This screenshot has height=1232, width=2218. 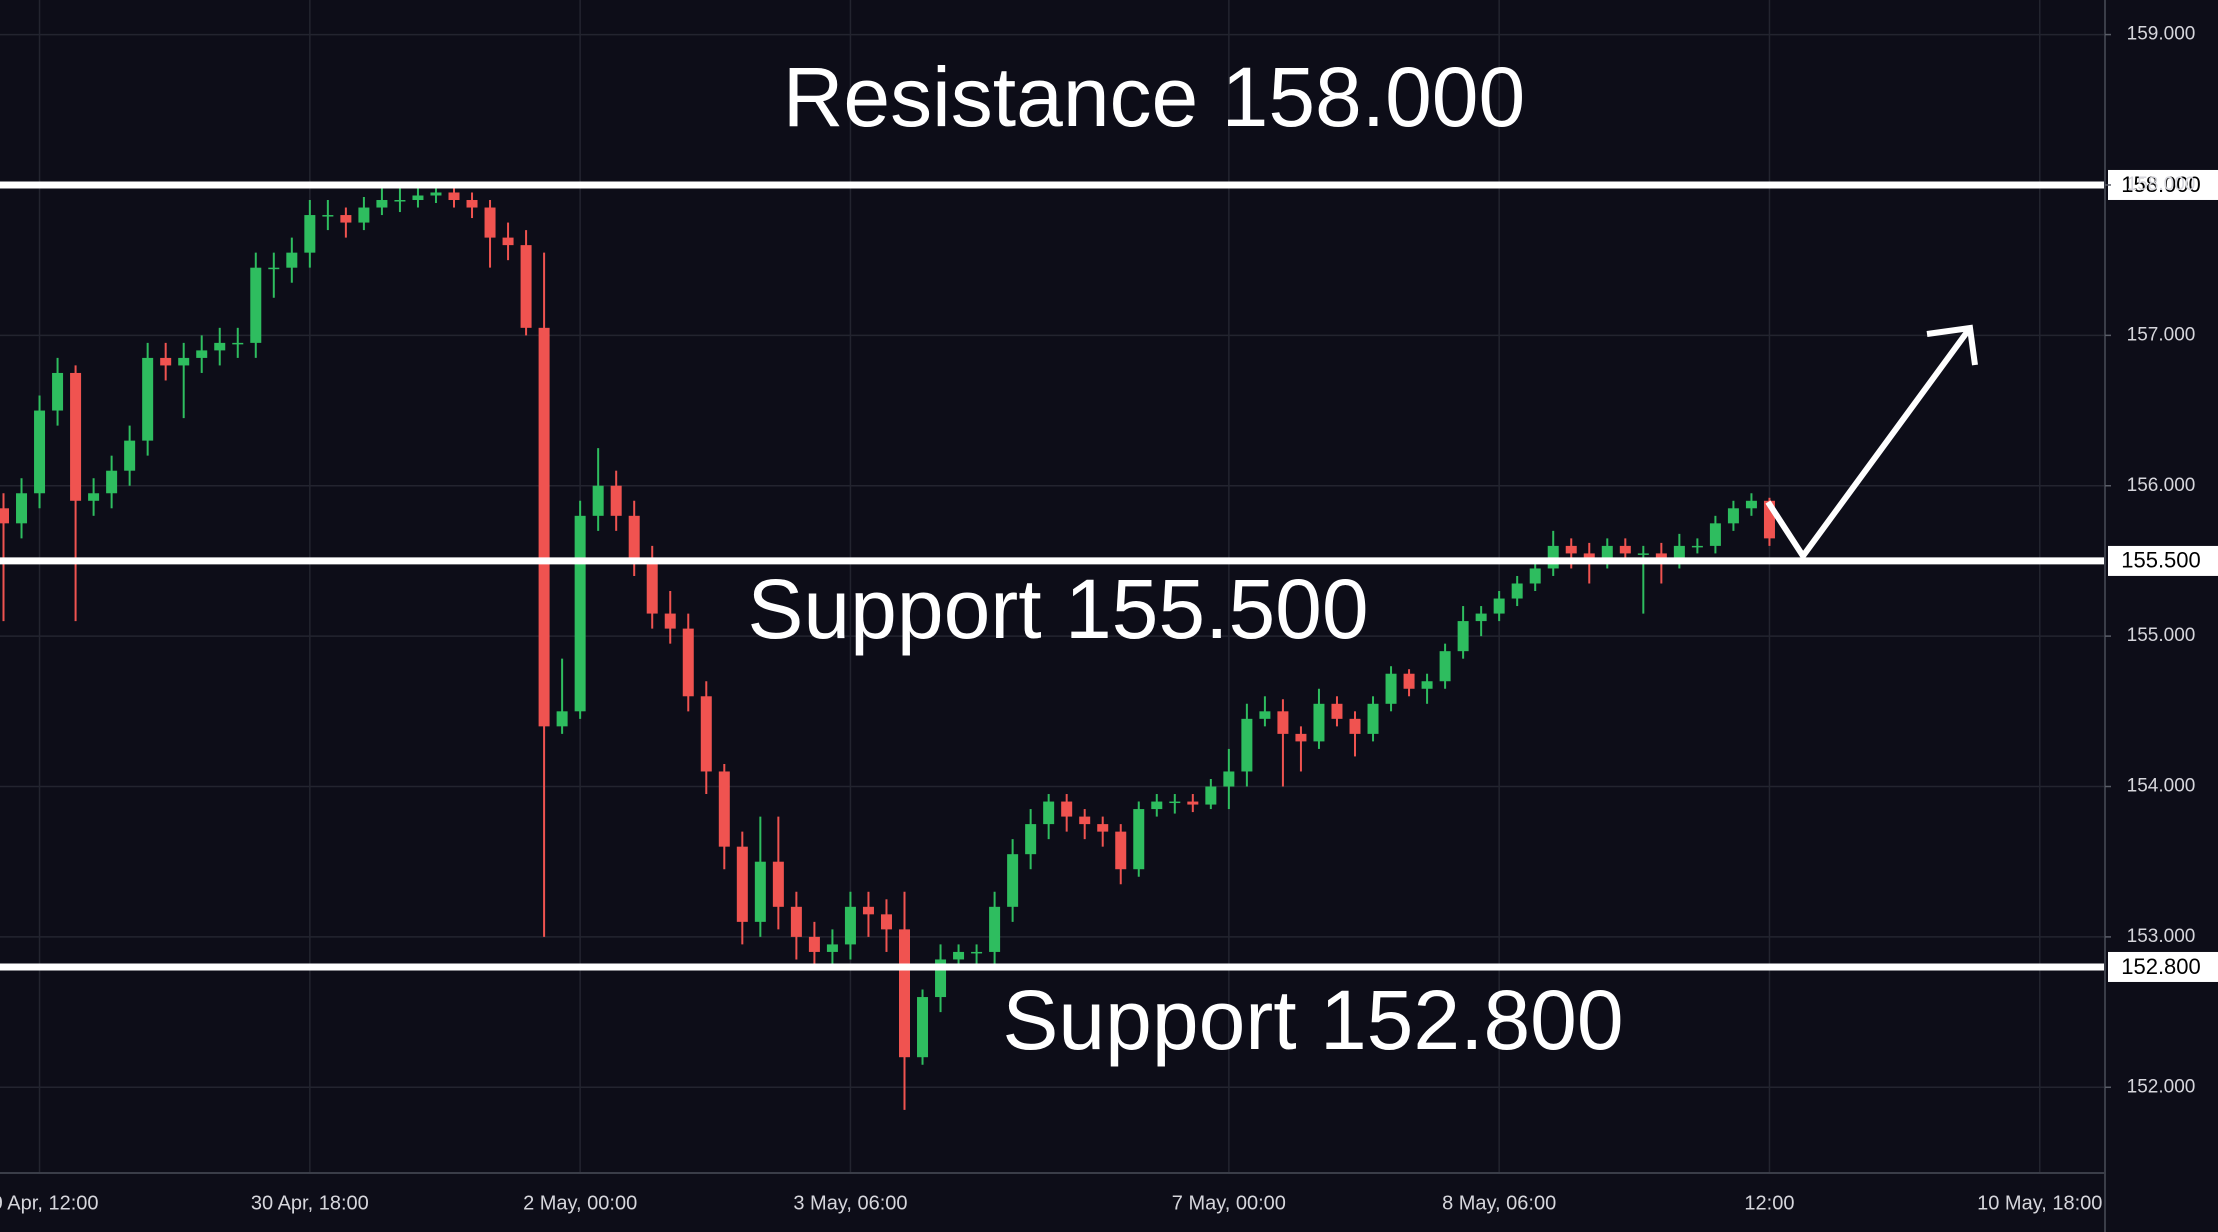 I want to click on y-tick-label: 156.000, so click(x=2161, y=485).